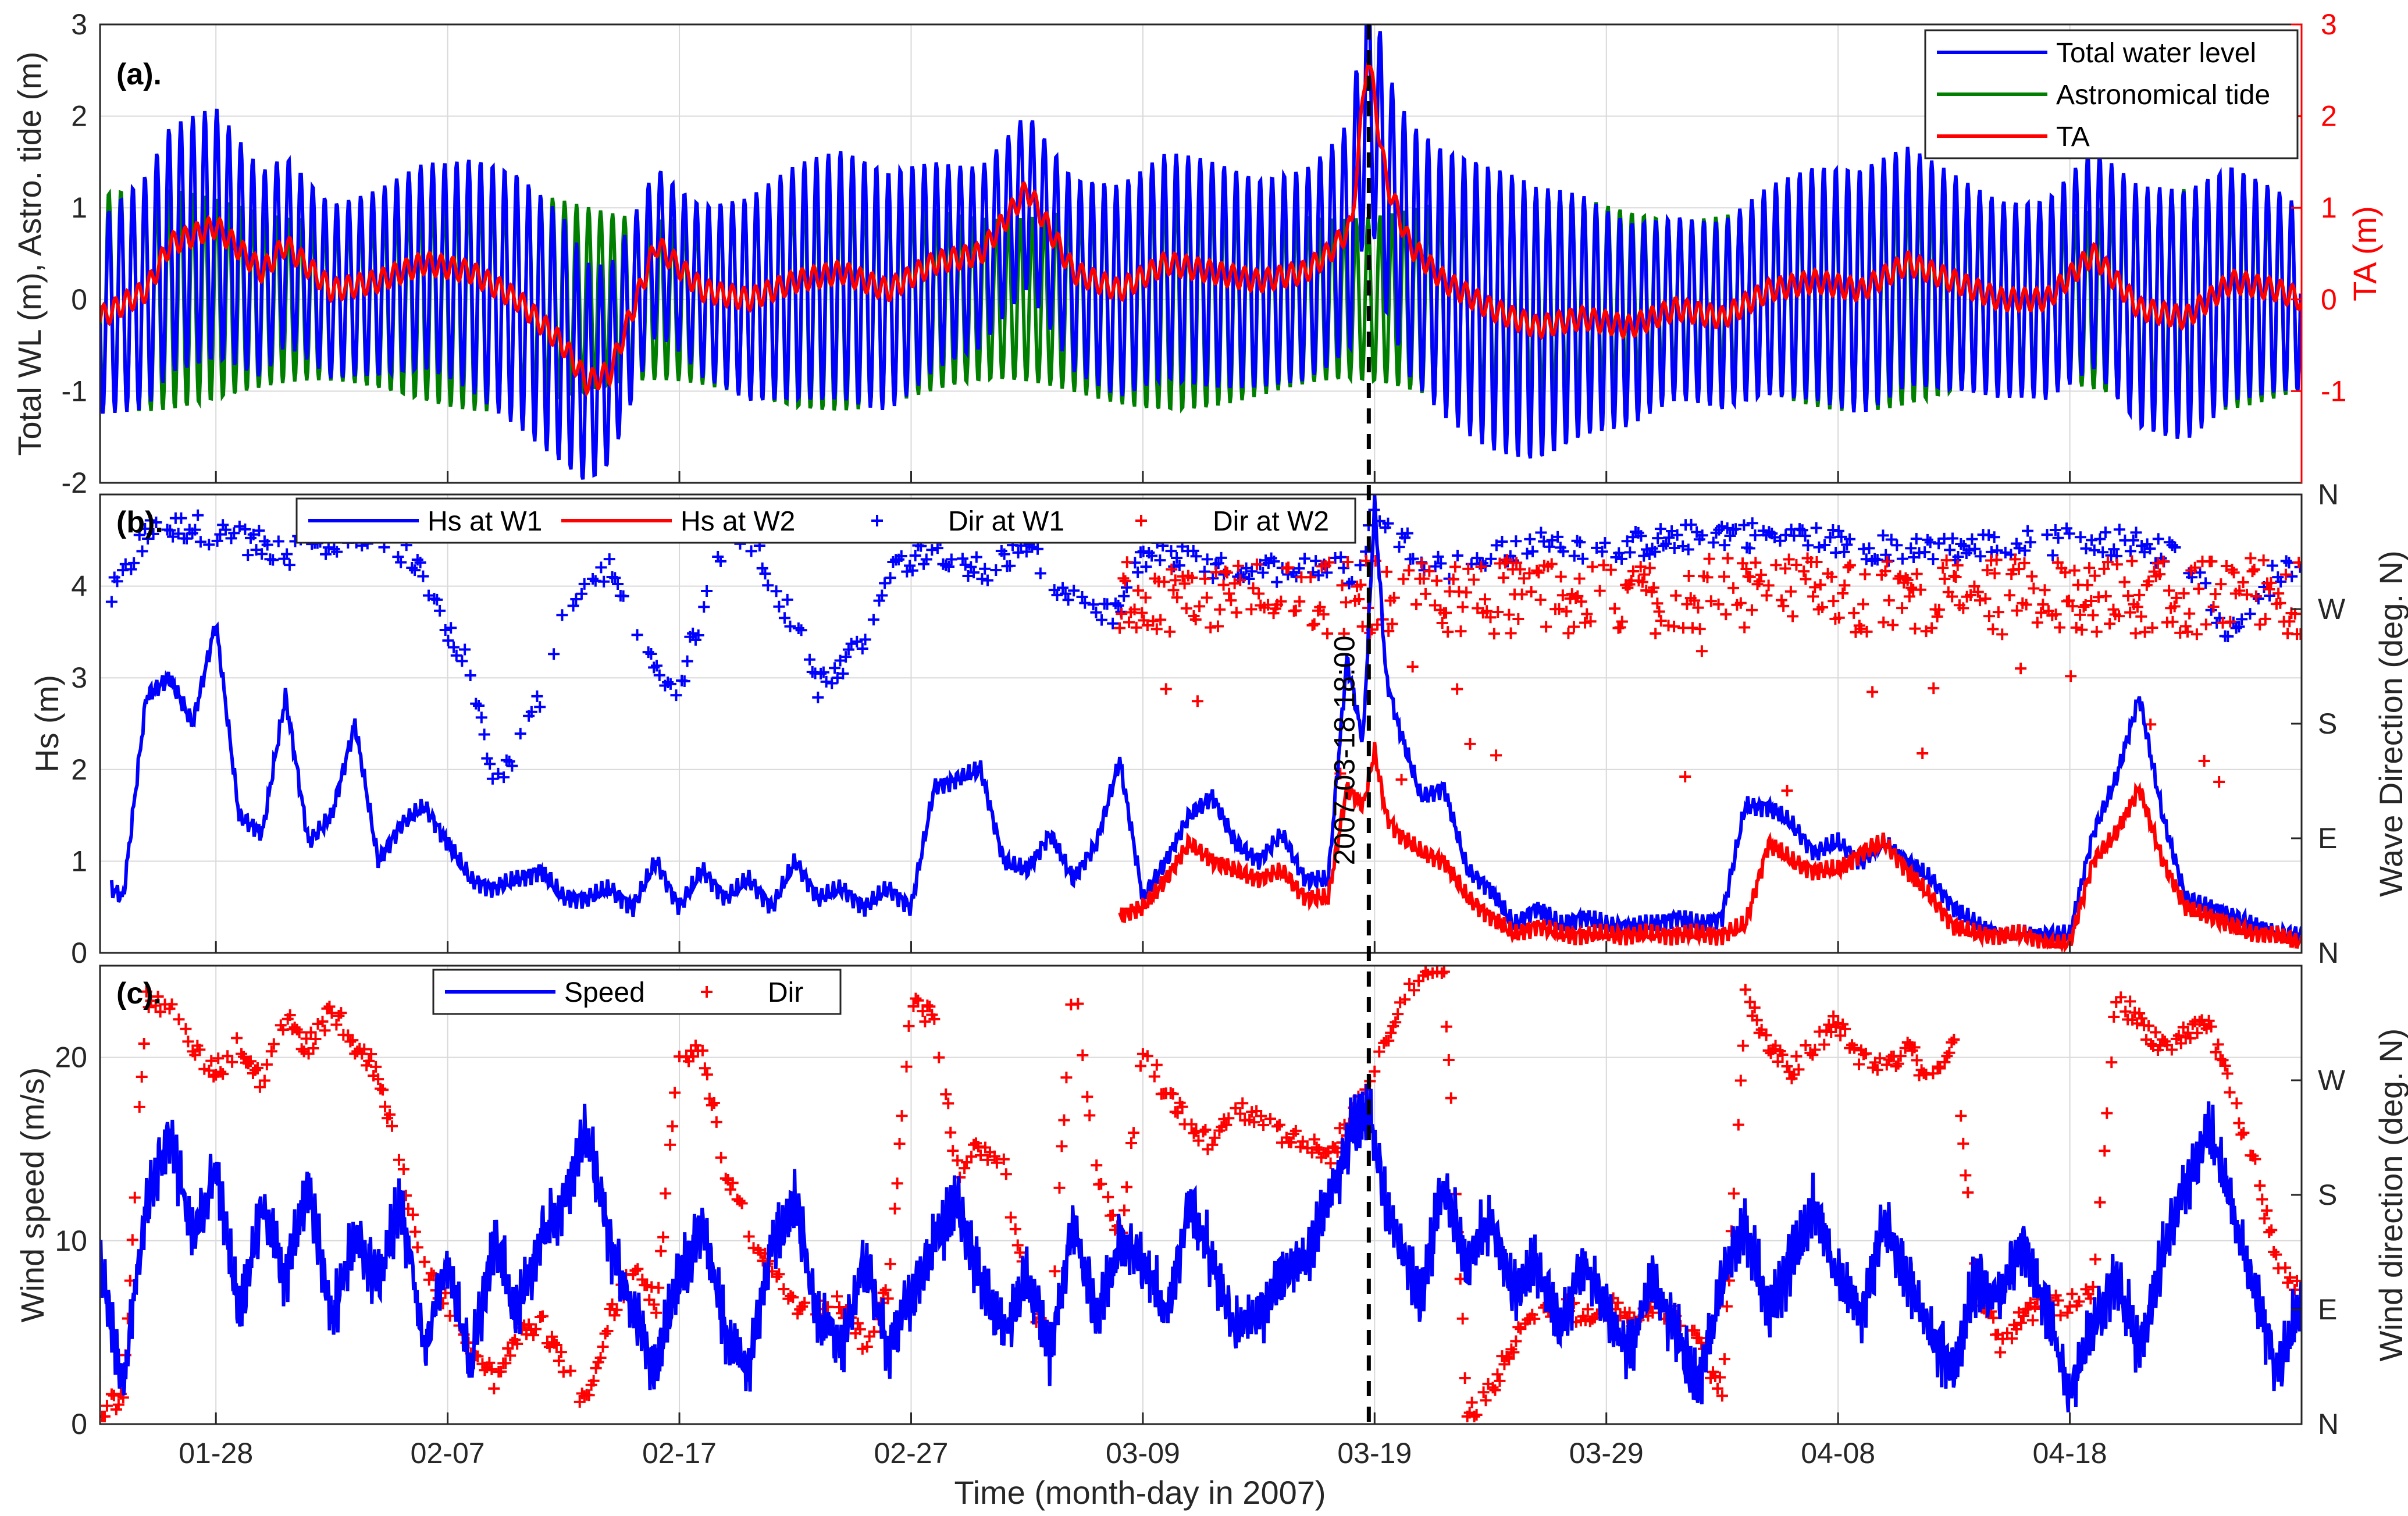 This screenshot has width=2408, height=1516. I want to click on panel-b-ylabel-left: Hs (m), so click(47, 724).